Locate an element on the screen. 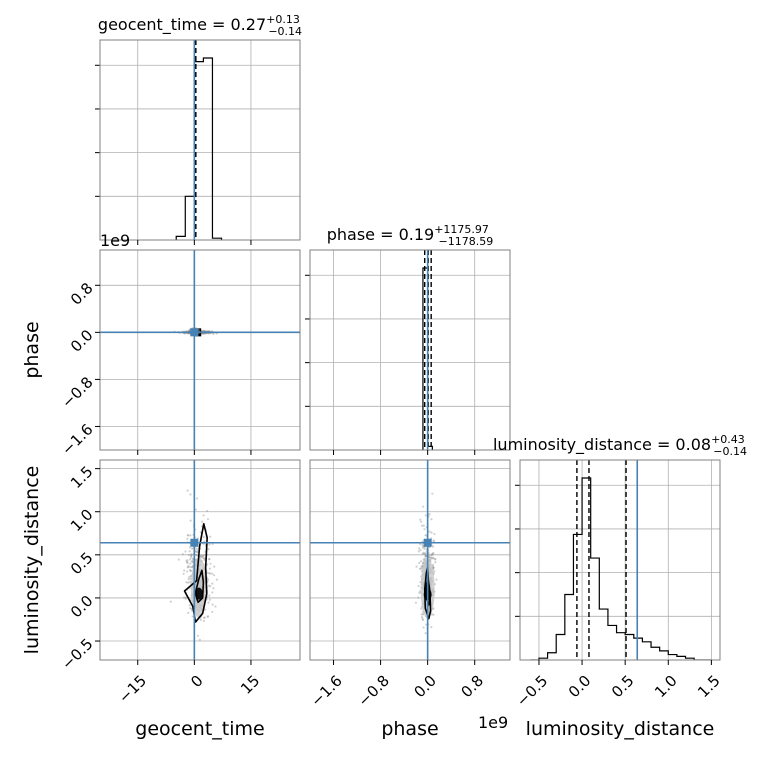 Image resolution: width=760 pixels, height=760 pixels. panel-luminosity_distance-vs-geocent_time is located at coordinates (200, 560).